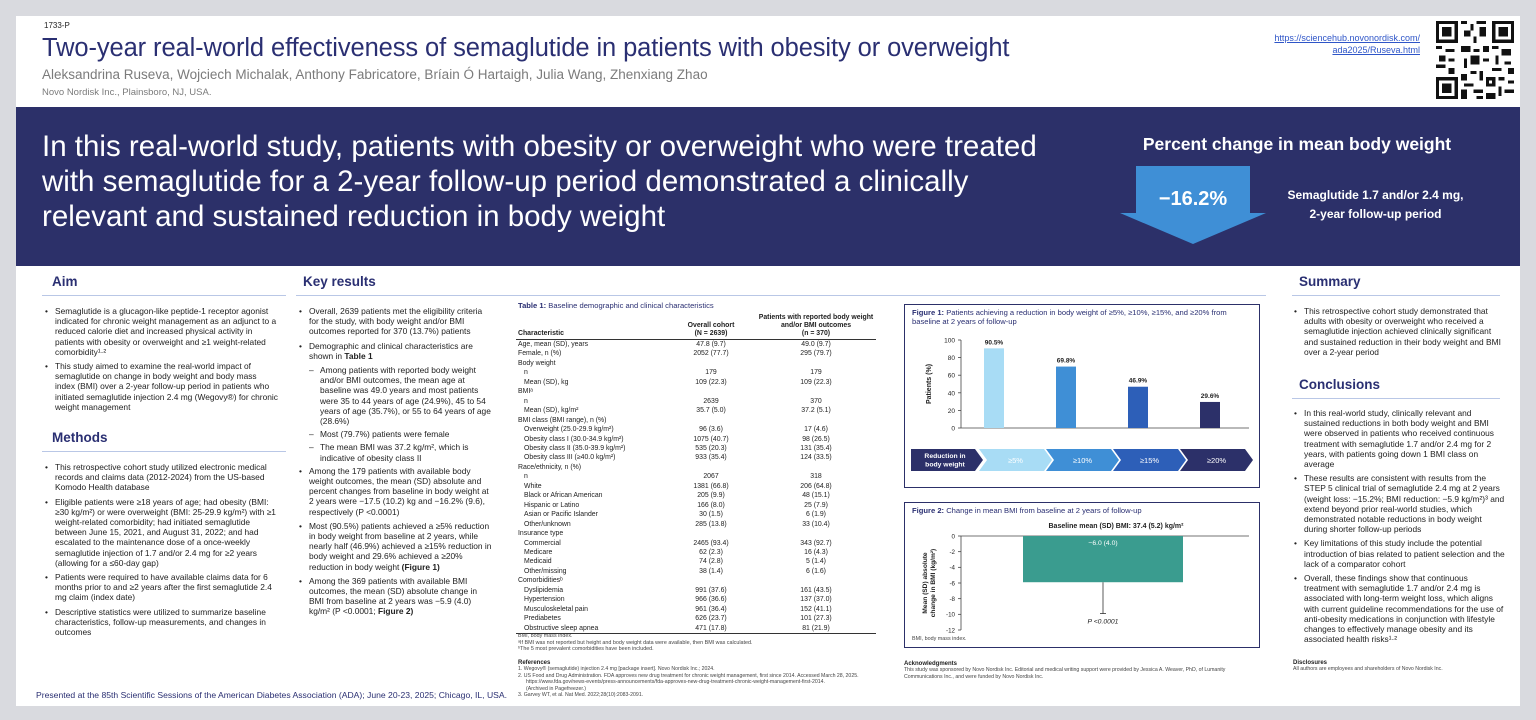  Describe the element at coordinates (711, 411) in the screenshot. I see `table1-cell-overall: 35.7 (5.0)` at that location.